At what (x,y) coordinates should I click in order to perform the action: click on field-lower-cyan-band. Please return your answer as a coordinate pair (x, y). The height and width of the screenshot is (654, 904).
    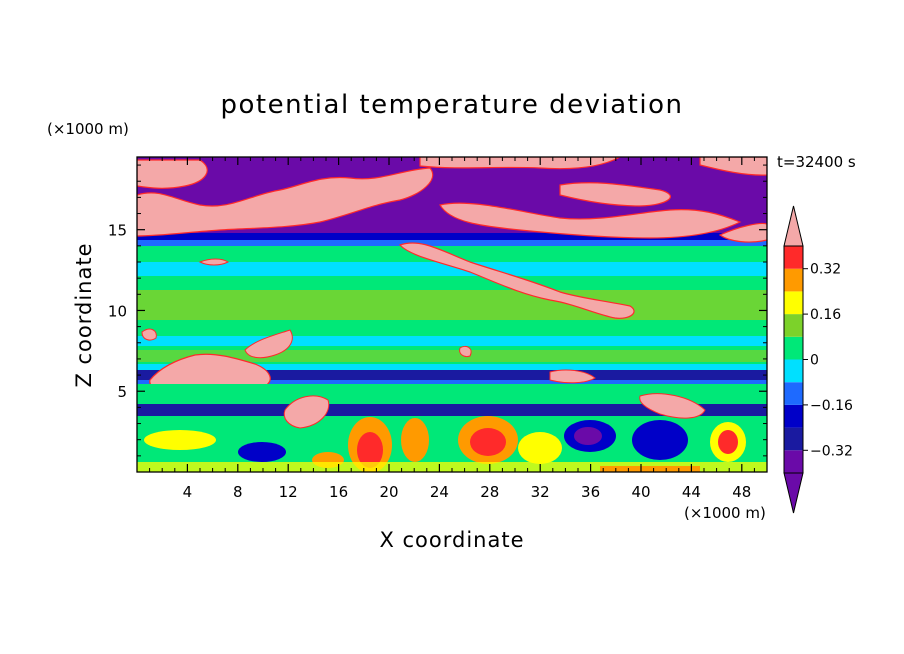
    Looking at the image, I should click on (452, 368).